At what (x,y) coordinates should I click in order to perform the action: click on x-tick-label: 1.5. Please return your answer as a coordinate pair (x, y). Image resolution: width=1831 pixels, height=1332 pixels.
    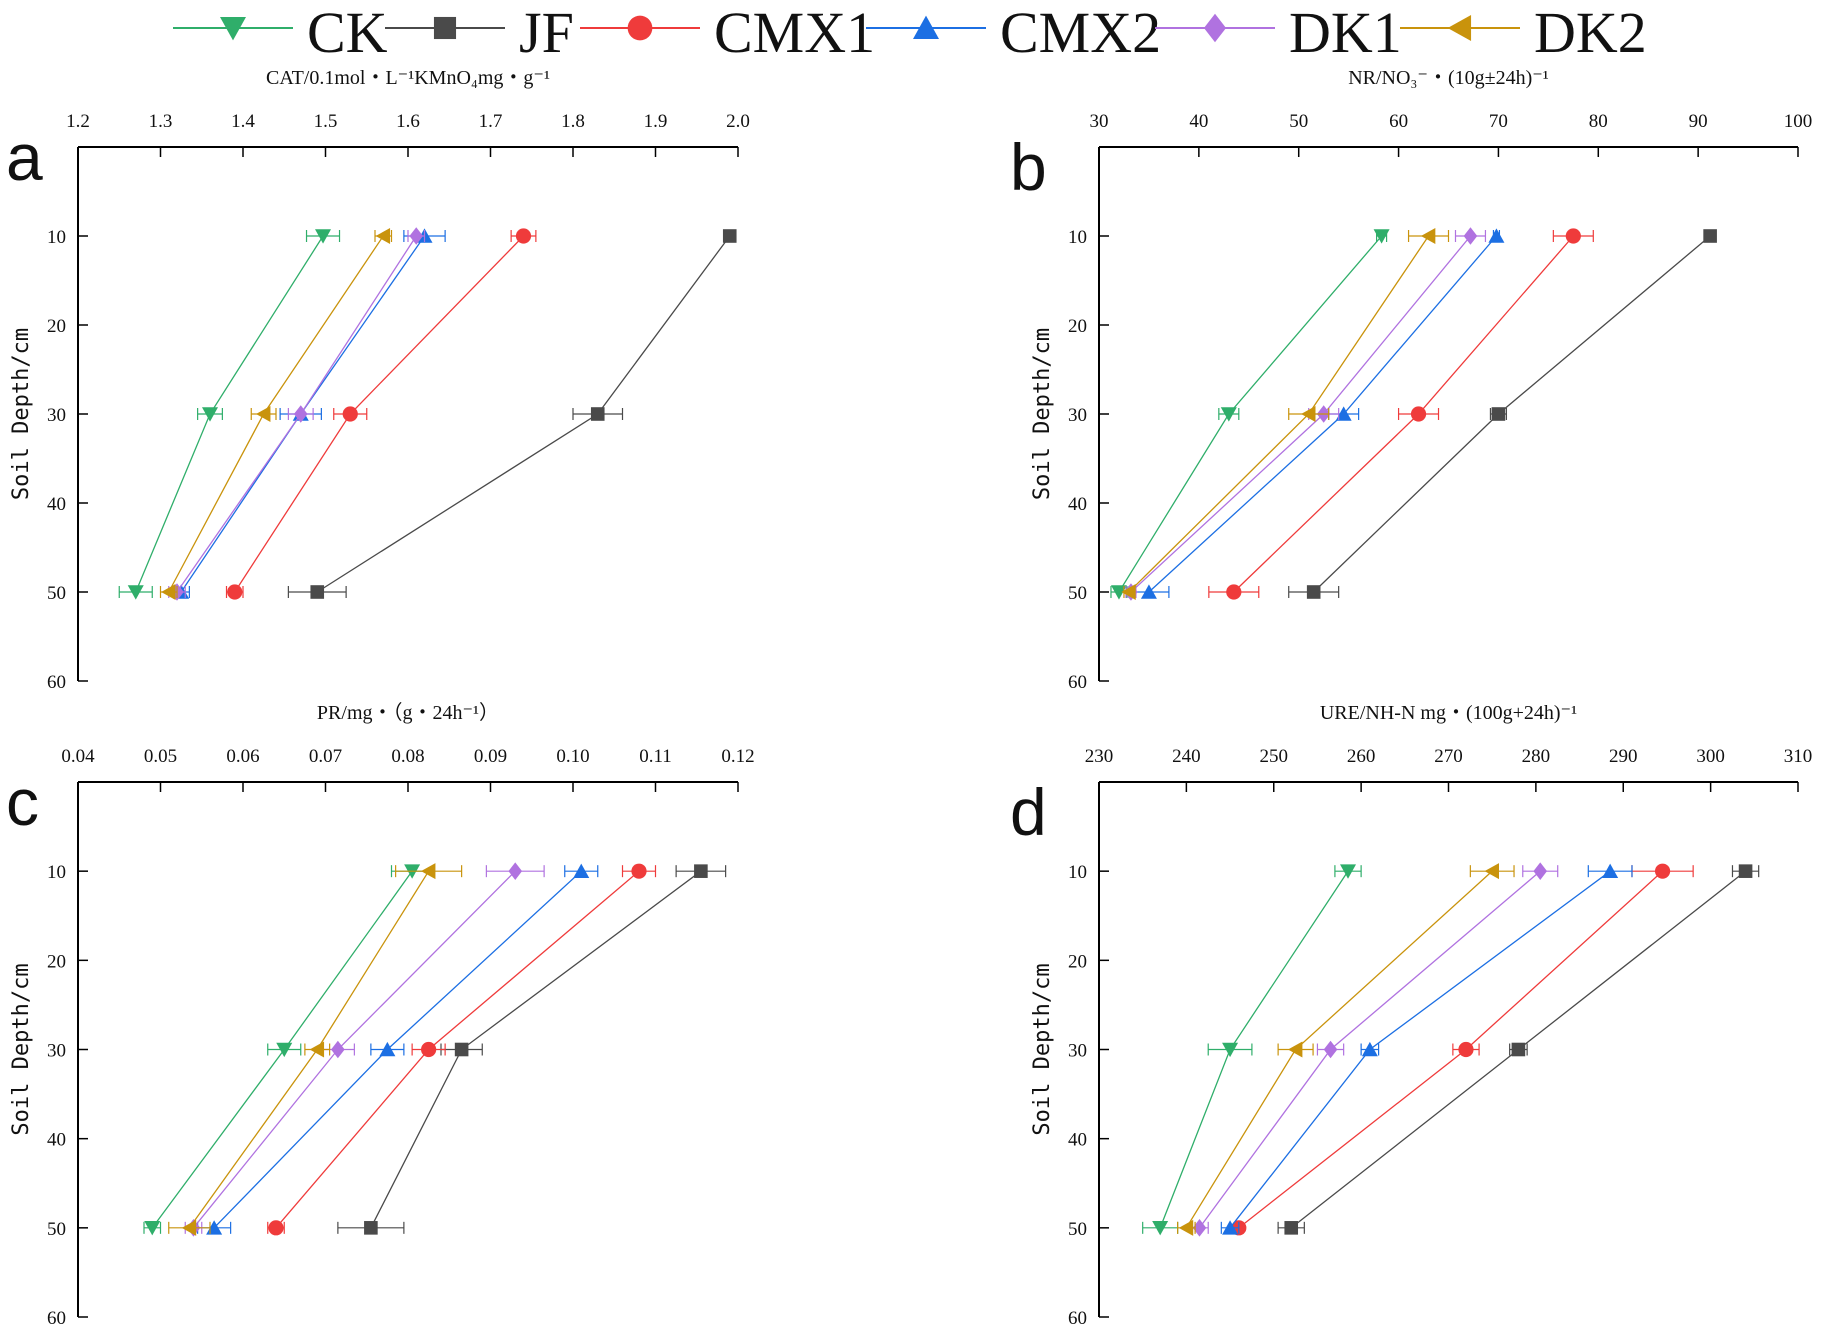
    Looking at the image, I should click on (326, 121).